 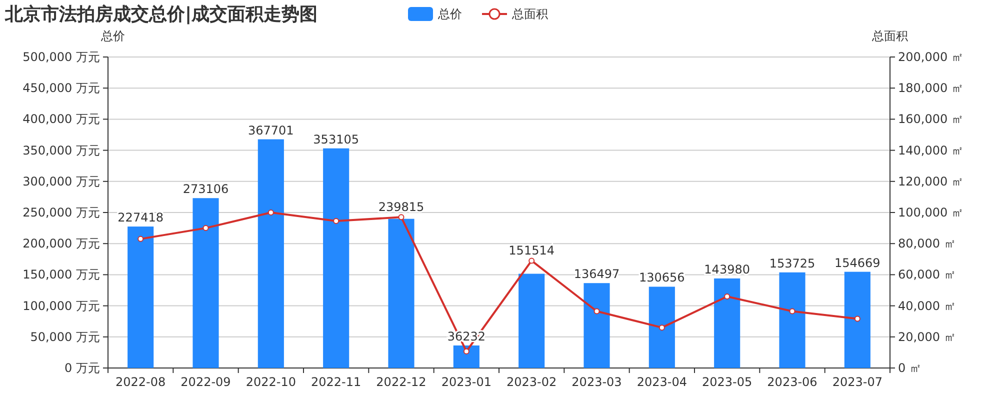 What do you see at coordinates (271, 382) in the screenshot?
I see `x-tick-label: 2022-10` at bounding box center [271, 382].